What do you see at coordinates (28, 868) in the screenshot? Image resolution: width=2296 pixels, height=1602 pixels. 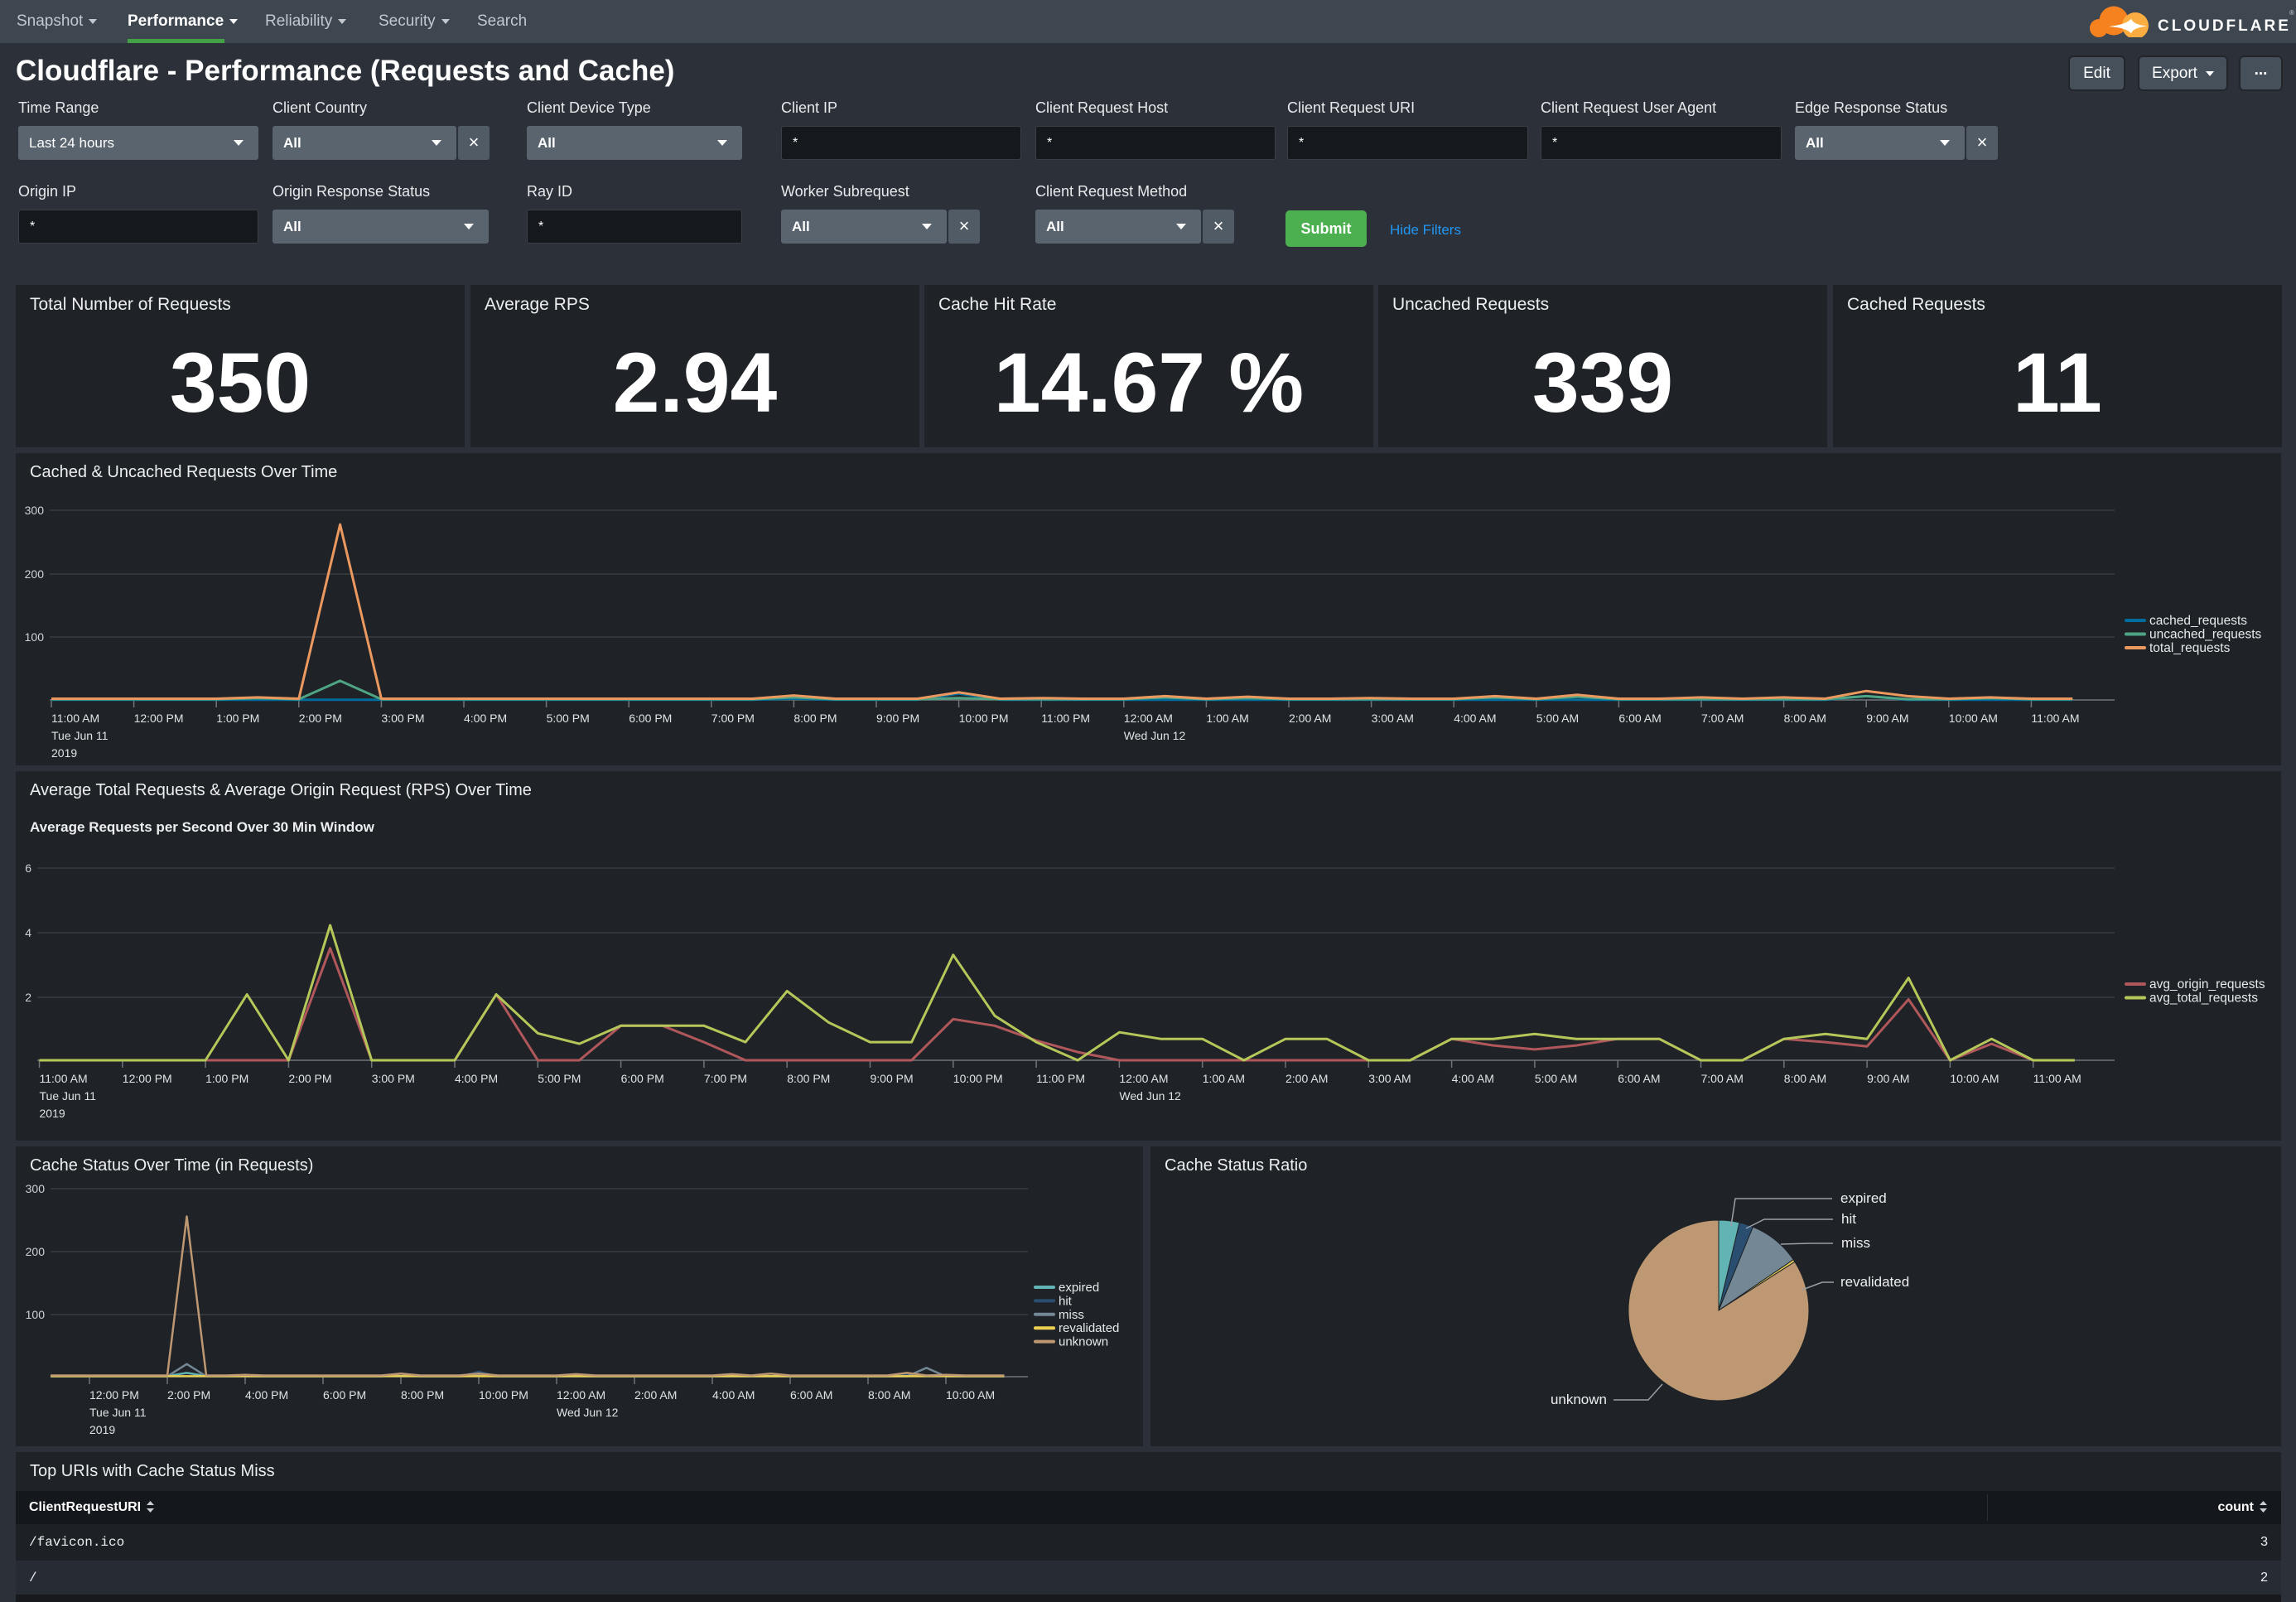 I see `svg-text: 6` at bounding box center [28, 868].